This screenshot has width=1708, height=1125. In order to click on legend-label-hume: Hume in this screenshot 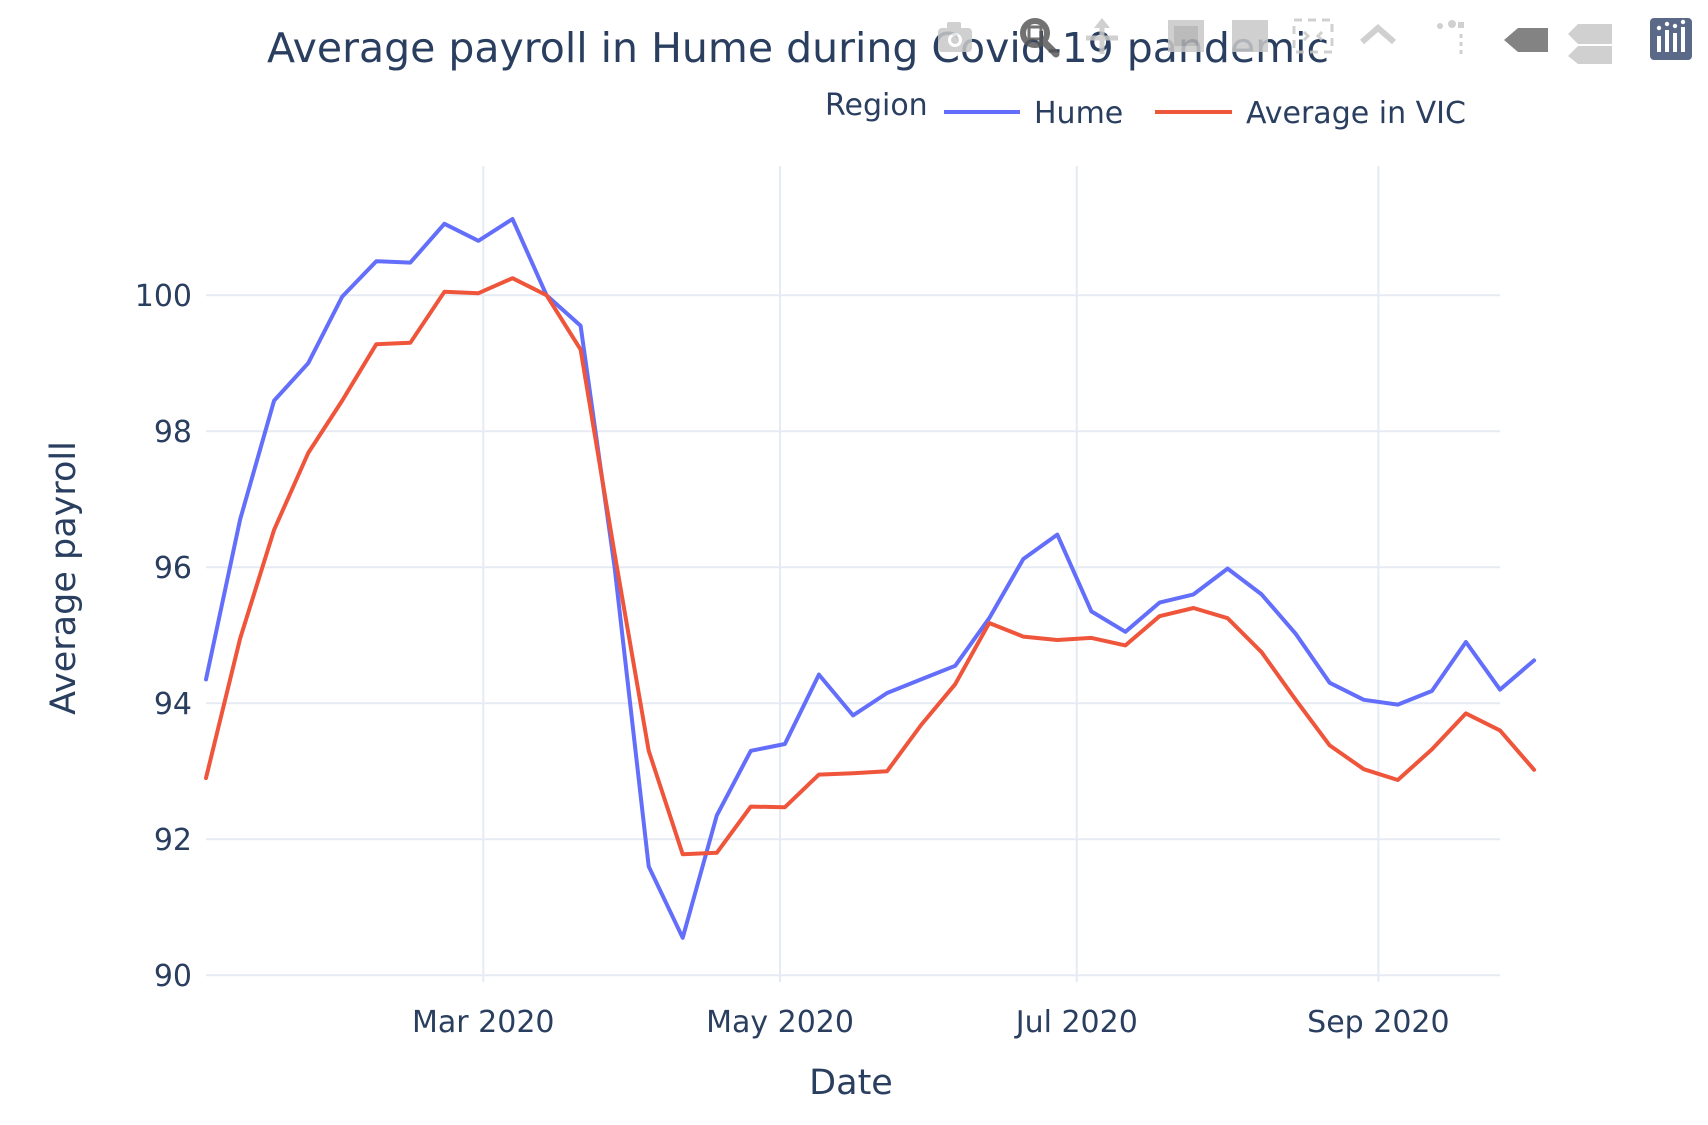, I will do `click(1078, 113)`.